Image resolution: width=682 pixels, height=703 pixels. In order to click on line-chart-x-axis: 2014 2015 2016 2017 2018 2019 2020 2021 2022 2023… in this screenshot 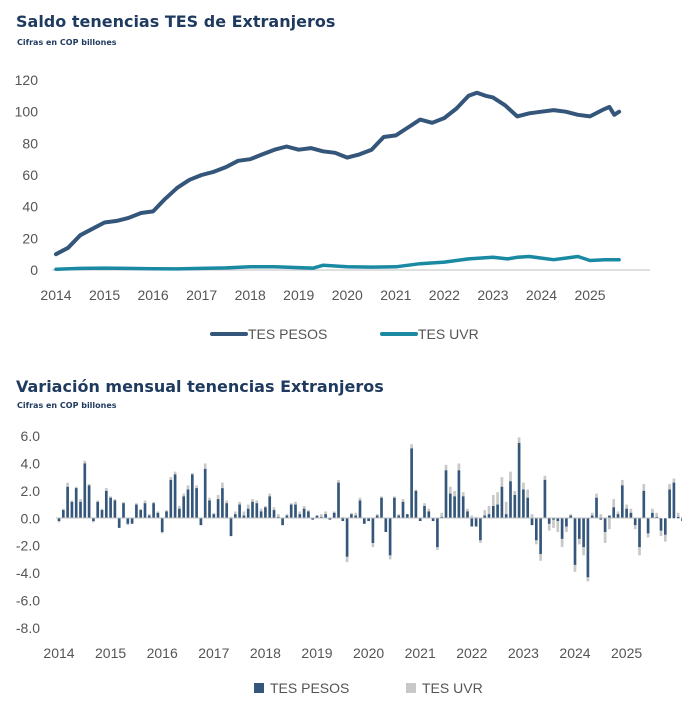, I will do `click(322, 295)`.